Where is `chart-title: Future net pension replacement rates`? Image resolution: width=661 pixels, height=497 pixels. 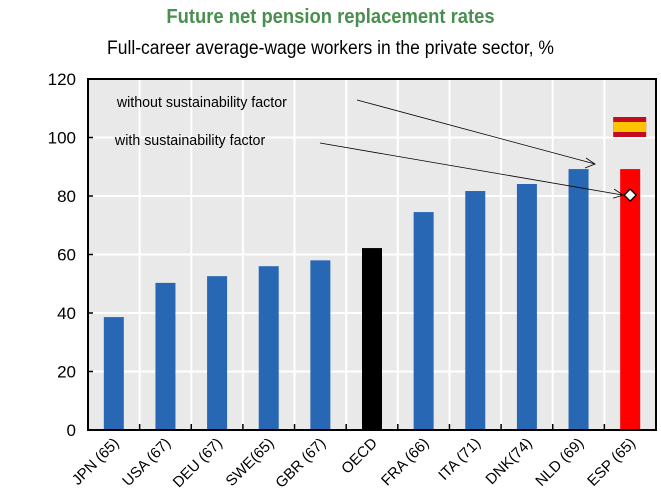 chart-title: Future net pension replacement rates is located at coordinates (330, 17).